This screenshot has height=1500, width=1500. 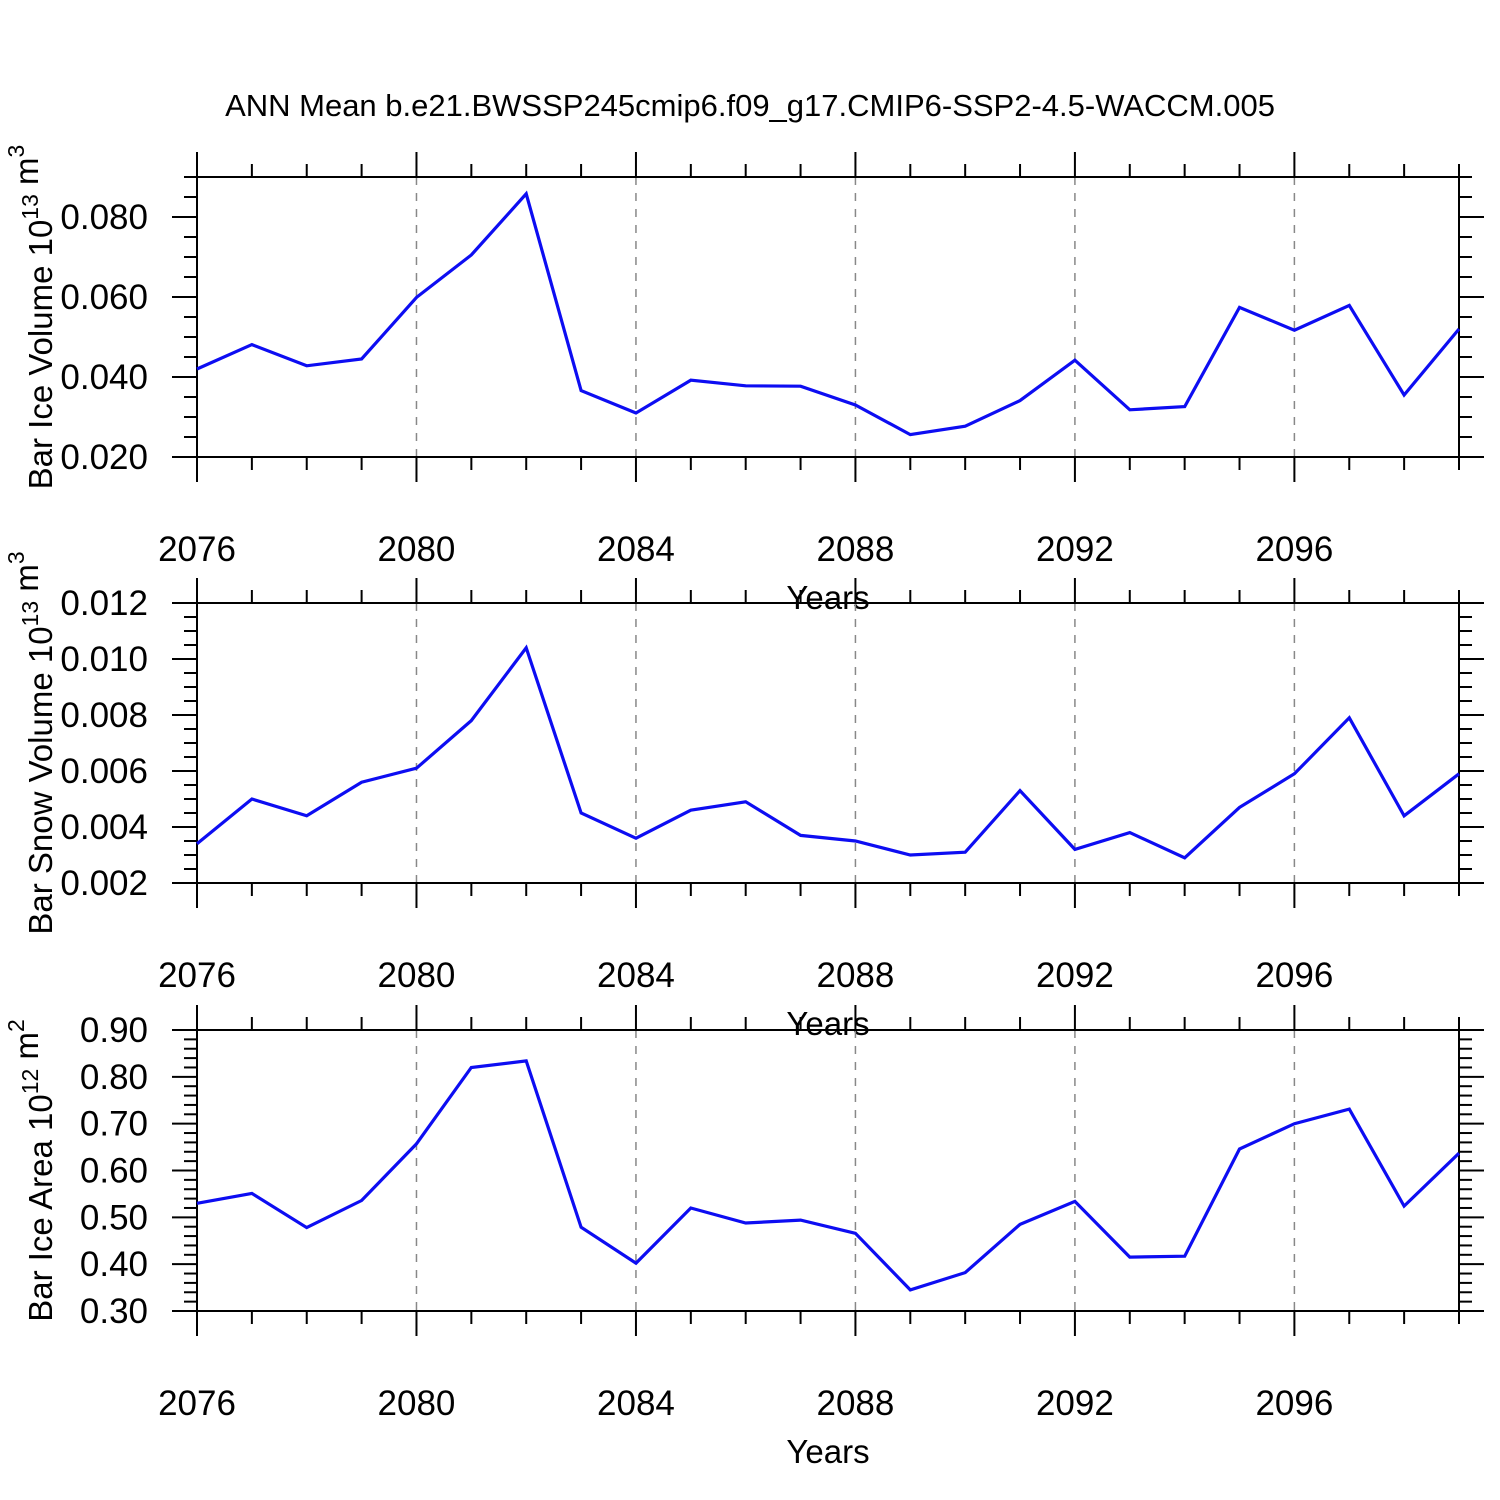 What do you see at coordinates (114, 1077) in the screenshot?
I see `y-tick-label: 0.80` at bounding box center [114, 1077].